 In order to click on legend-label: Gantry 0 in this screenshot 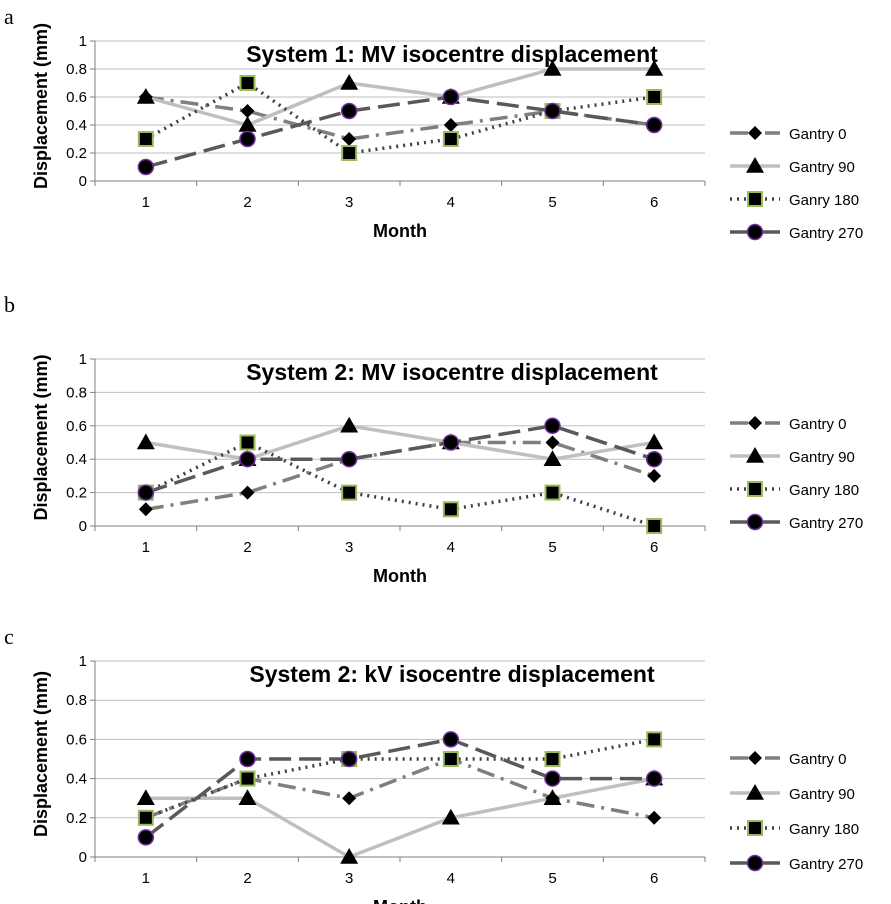, I will do `click(818, 424)`.